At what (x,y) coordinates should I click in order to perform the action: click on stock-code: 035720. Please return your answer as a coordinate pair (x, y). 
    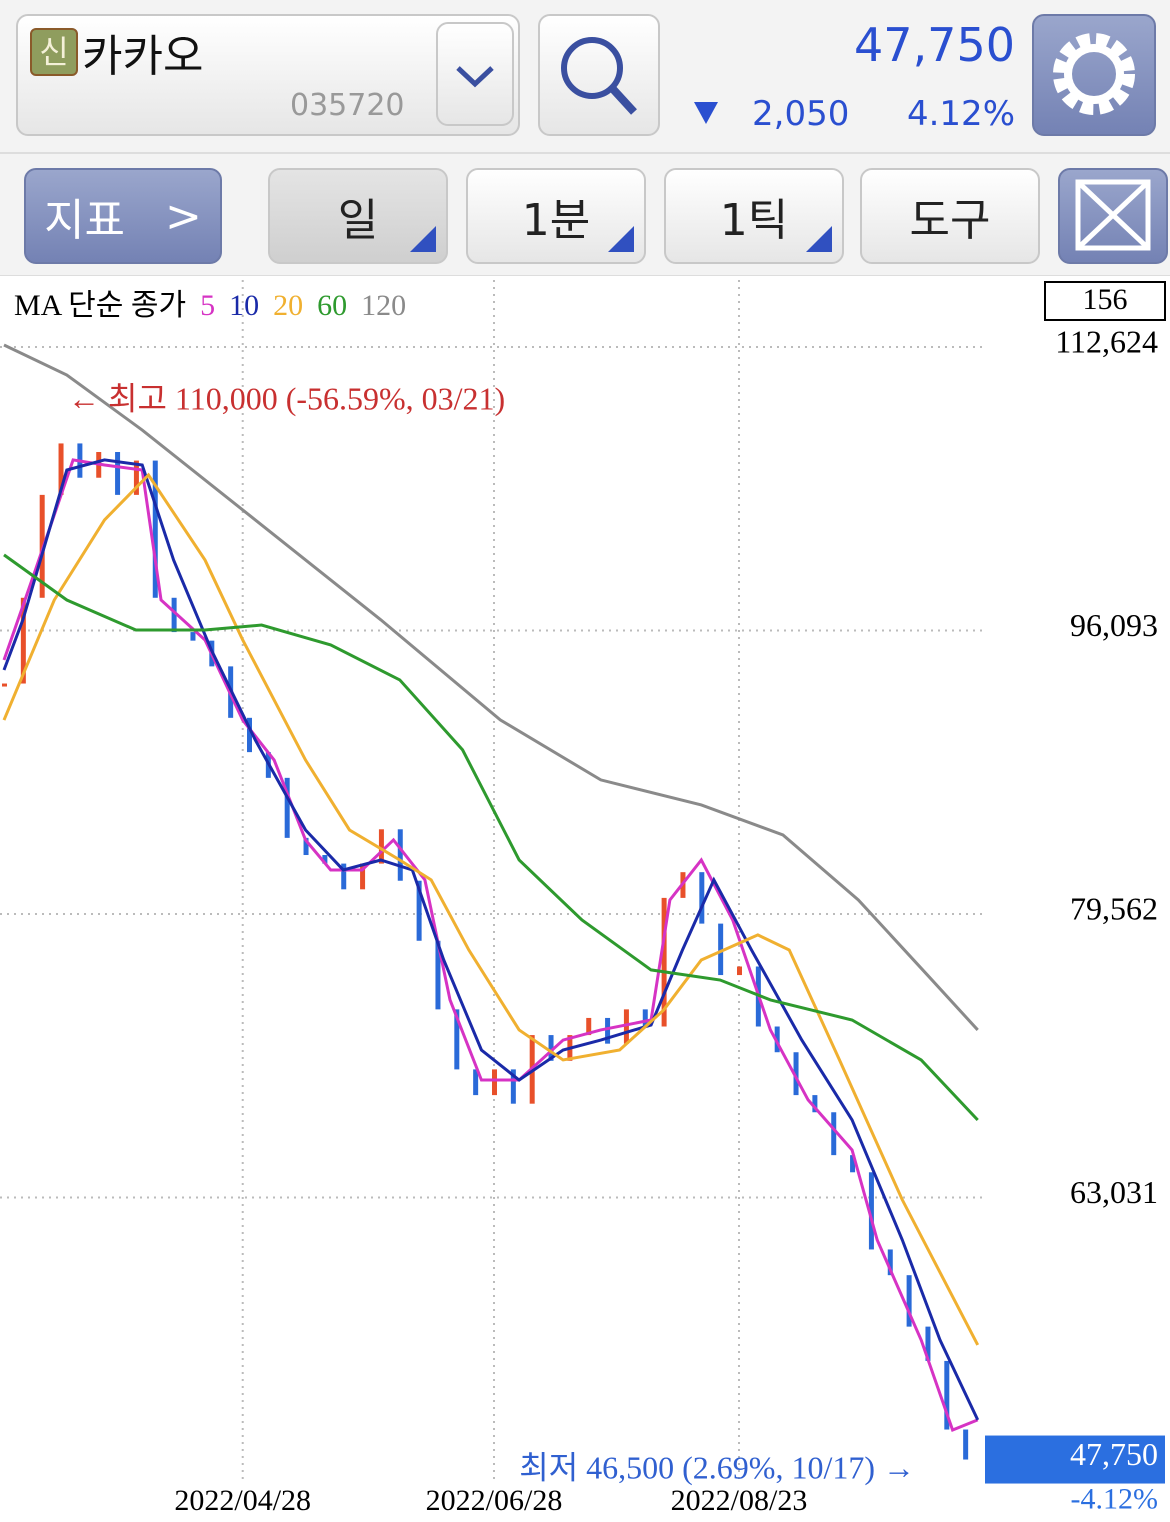
    Looking at the image, I should click on (347, 105).